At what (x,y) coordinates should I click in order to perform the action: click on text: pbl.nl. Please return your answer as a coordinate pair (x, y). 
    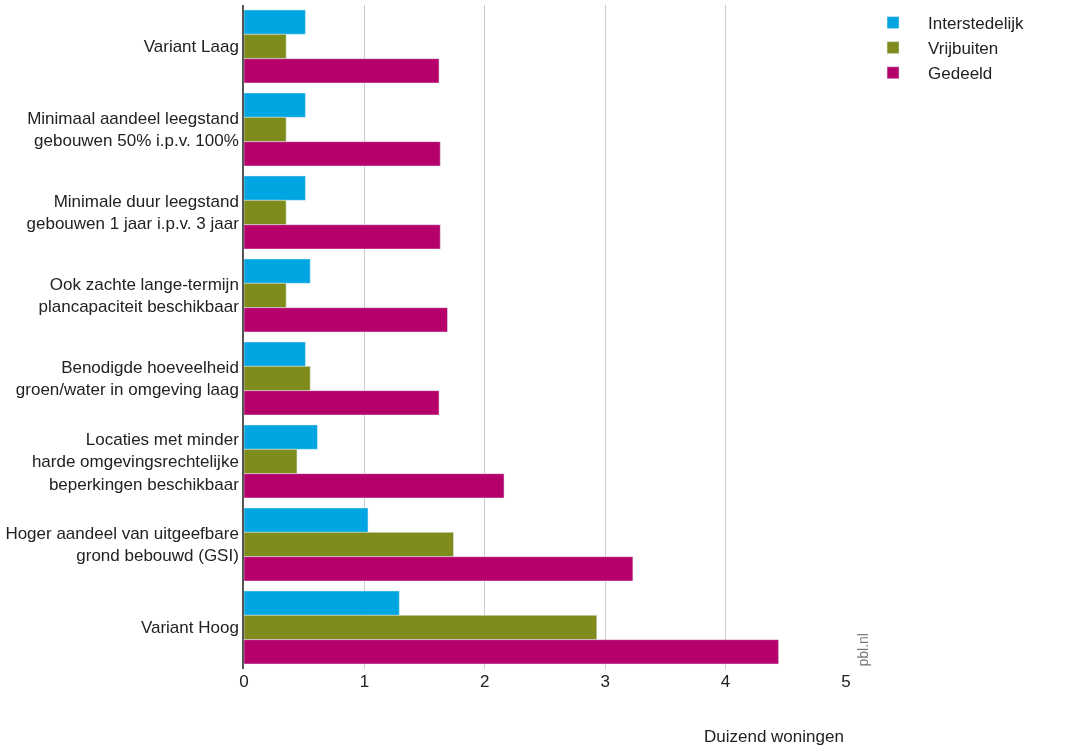
    Looking at the image, I should click on (862, 650).